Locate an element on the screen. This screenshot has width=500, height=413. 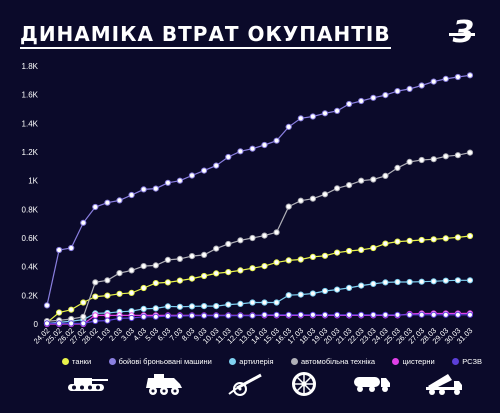
y-tick-label: 0.2K is located at coordinates (30, 295).